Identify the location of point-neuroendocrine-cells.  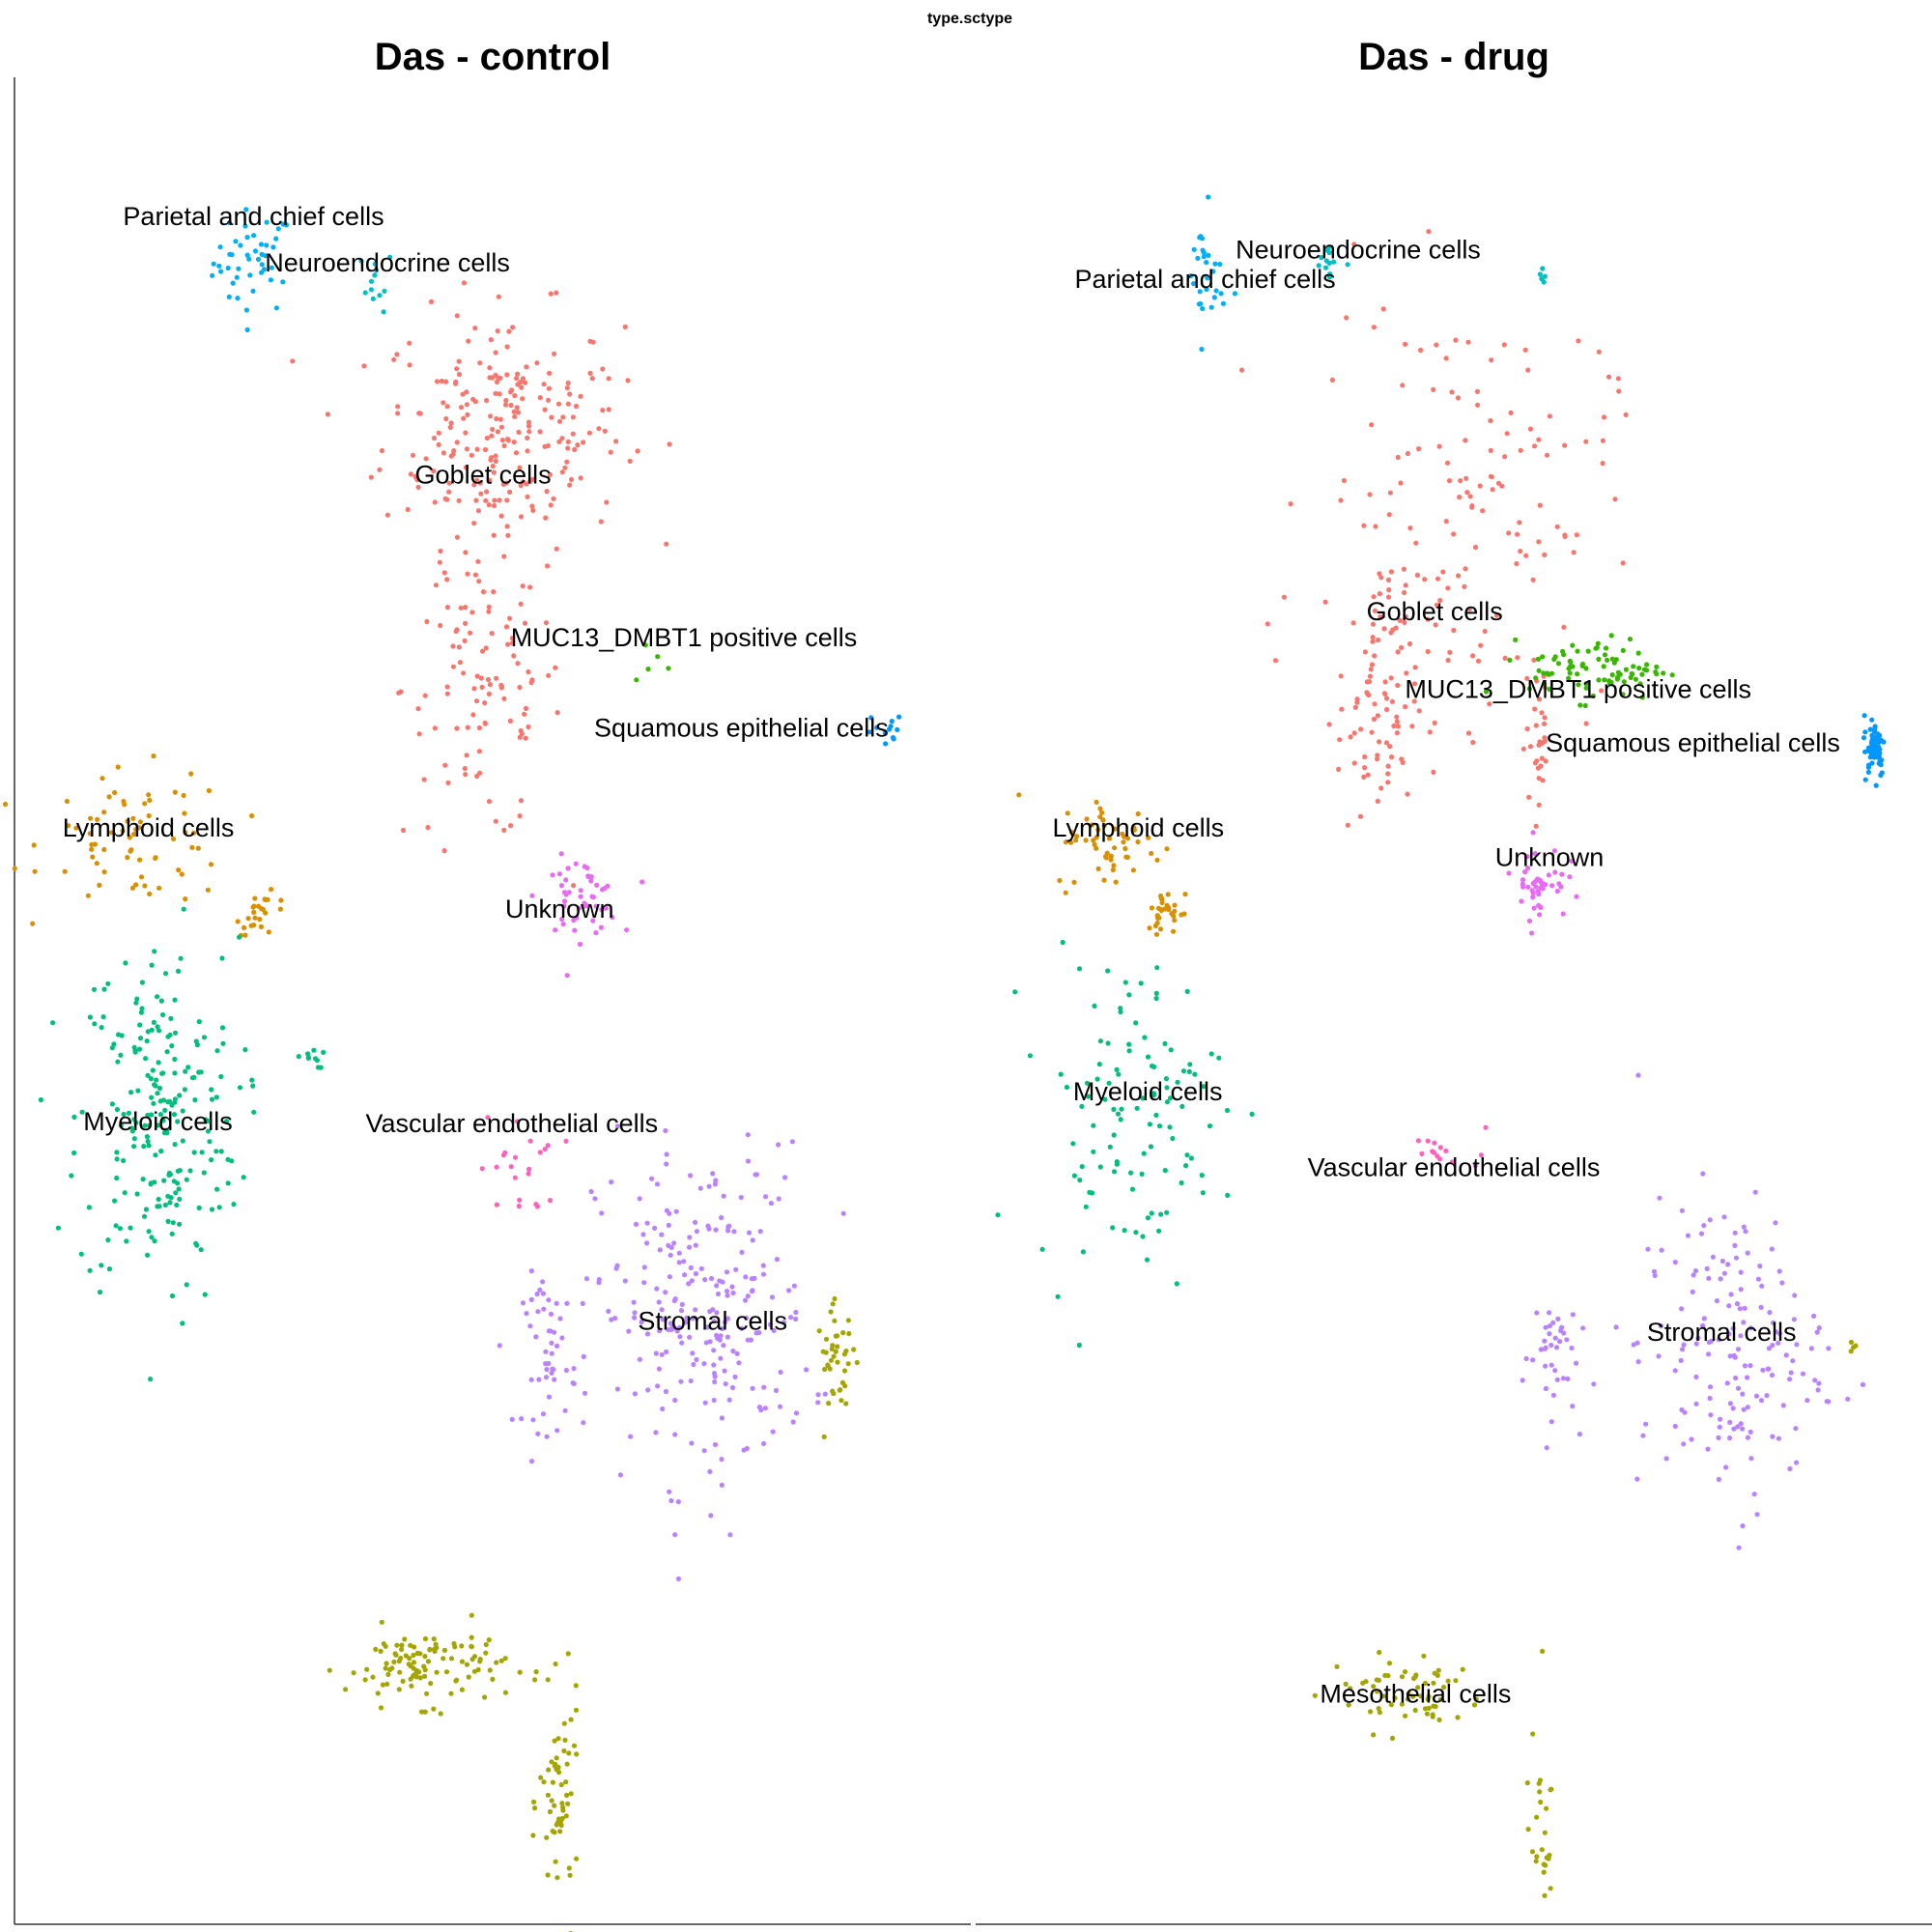
(361, 261).